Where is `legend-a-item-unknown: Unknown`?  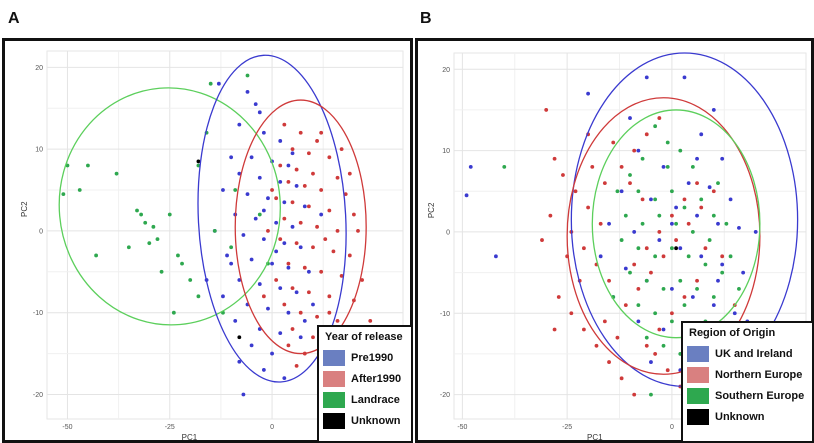 legend-a-item-unknown: Unknown is located at coordinates (367, 420).